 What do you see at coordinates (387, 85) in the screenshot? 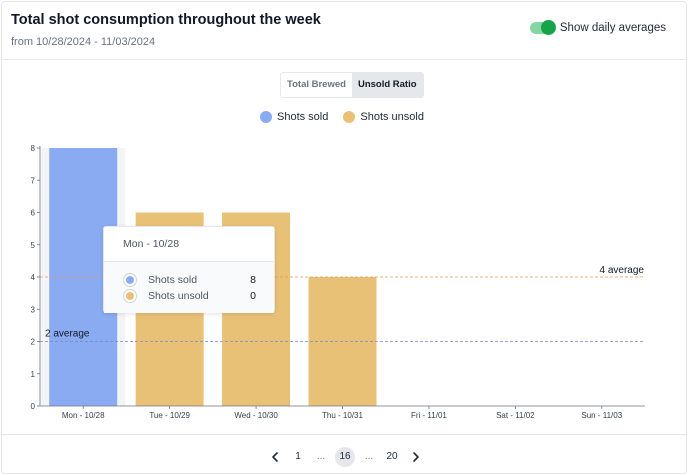
I see `tab-unsold-ratio: Unsold Ratio` at bounding box center [387, 85].